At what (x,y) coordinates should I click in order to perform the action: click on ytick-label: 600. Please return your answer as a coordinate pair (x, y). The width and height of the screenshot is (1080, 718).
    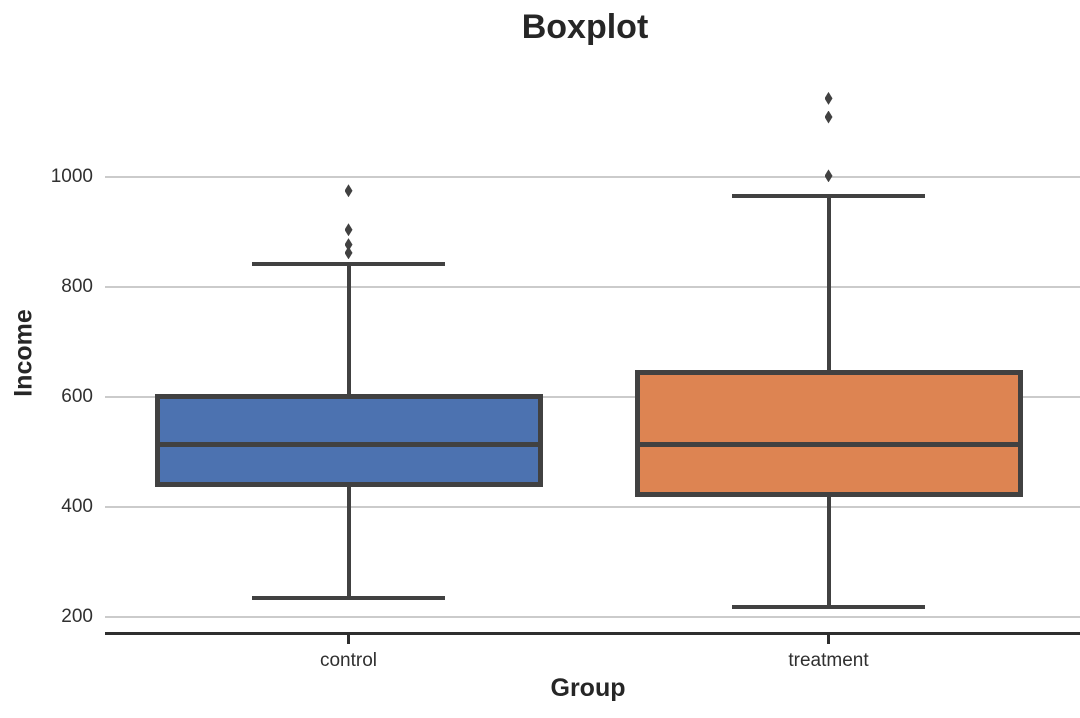
    Looking at the image, I should click on (77, 396).